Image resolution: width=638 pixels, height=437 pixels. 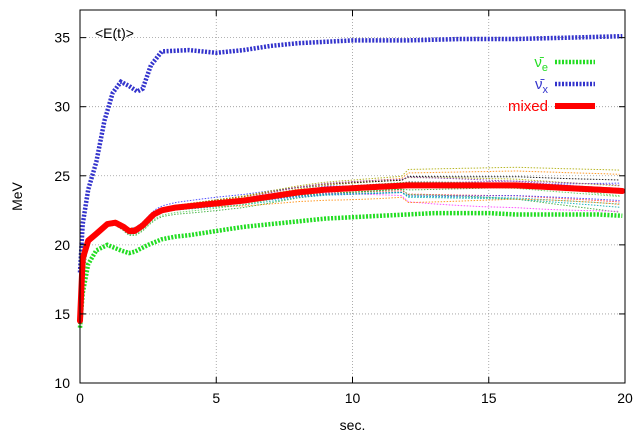 I want to click on y-tick-label: 30, so click(x=62, y=107).